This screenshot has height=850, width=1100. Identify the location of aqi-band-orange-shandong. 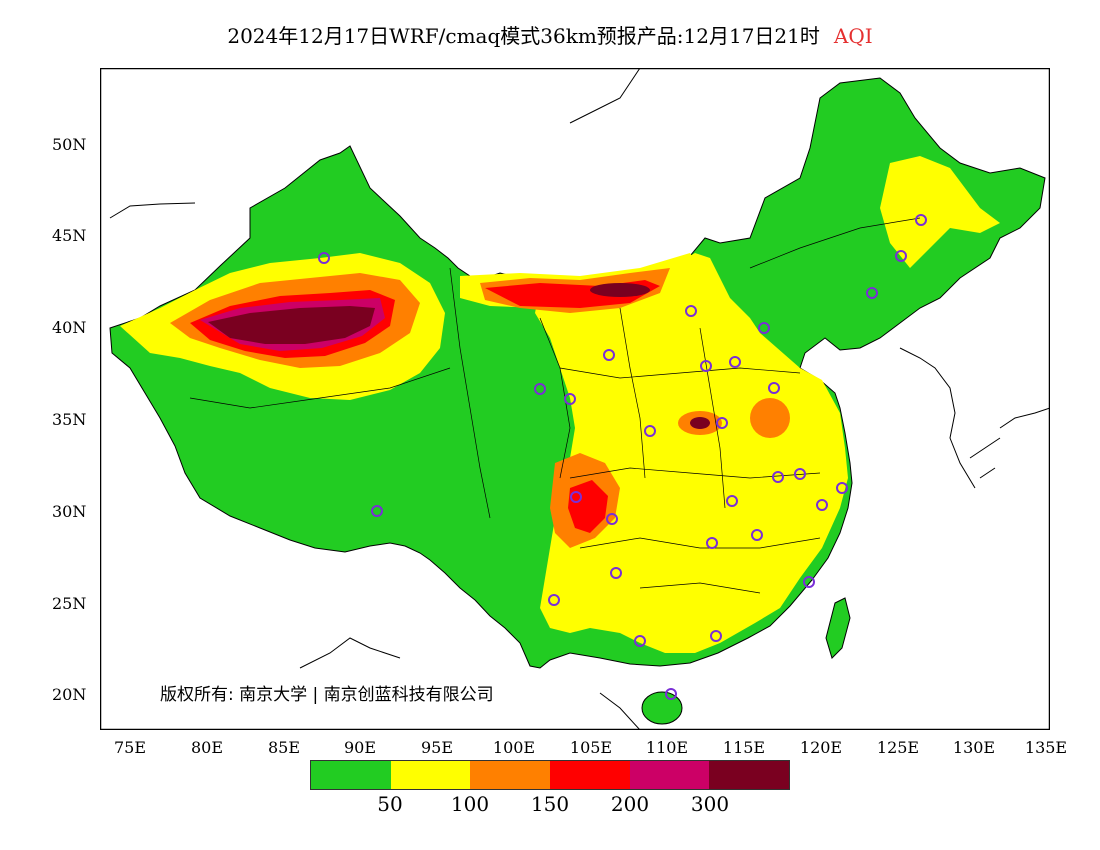
(770, 418).